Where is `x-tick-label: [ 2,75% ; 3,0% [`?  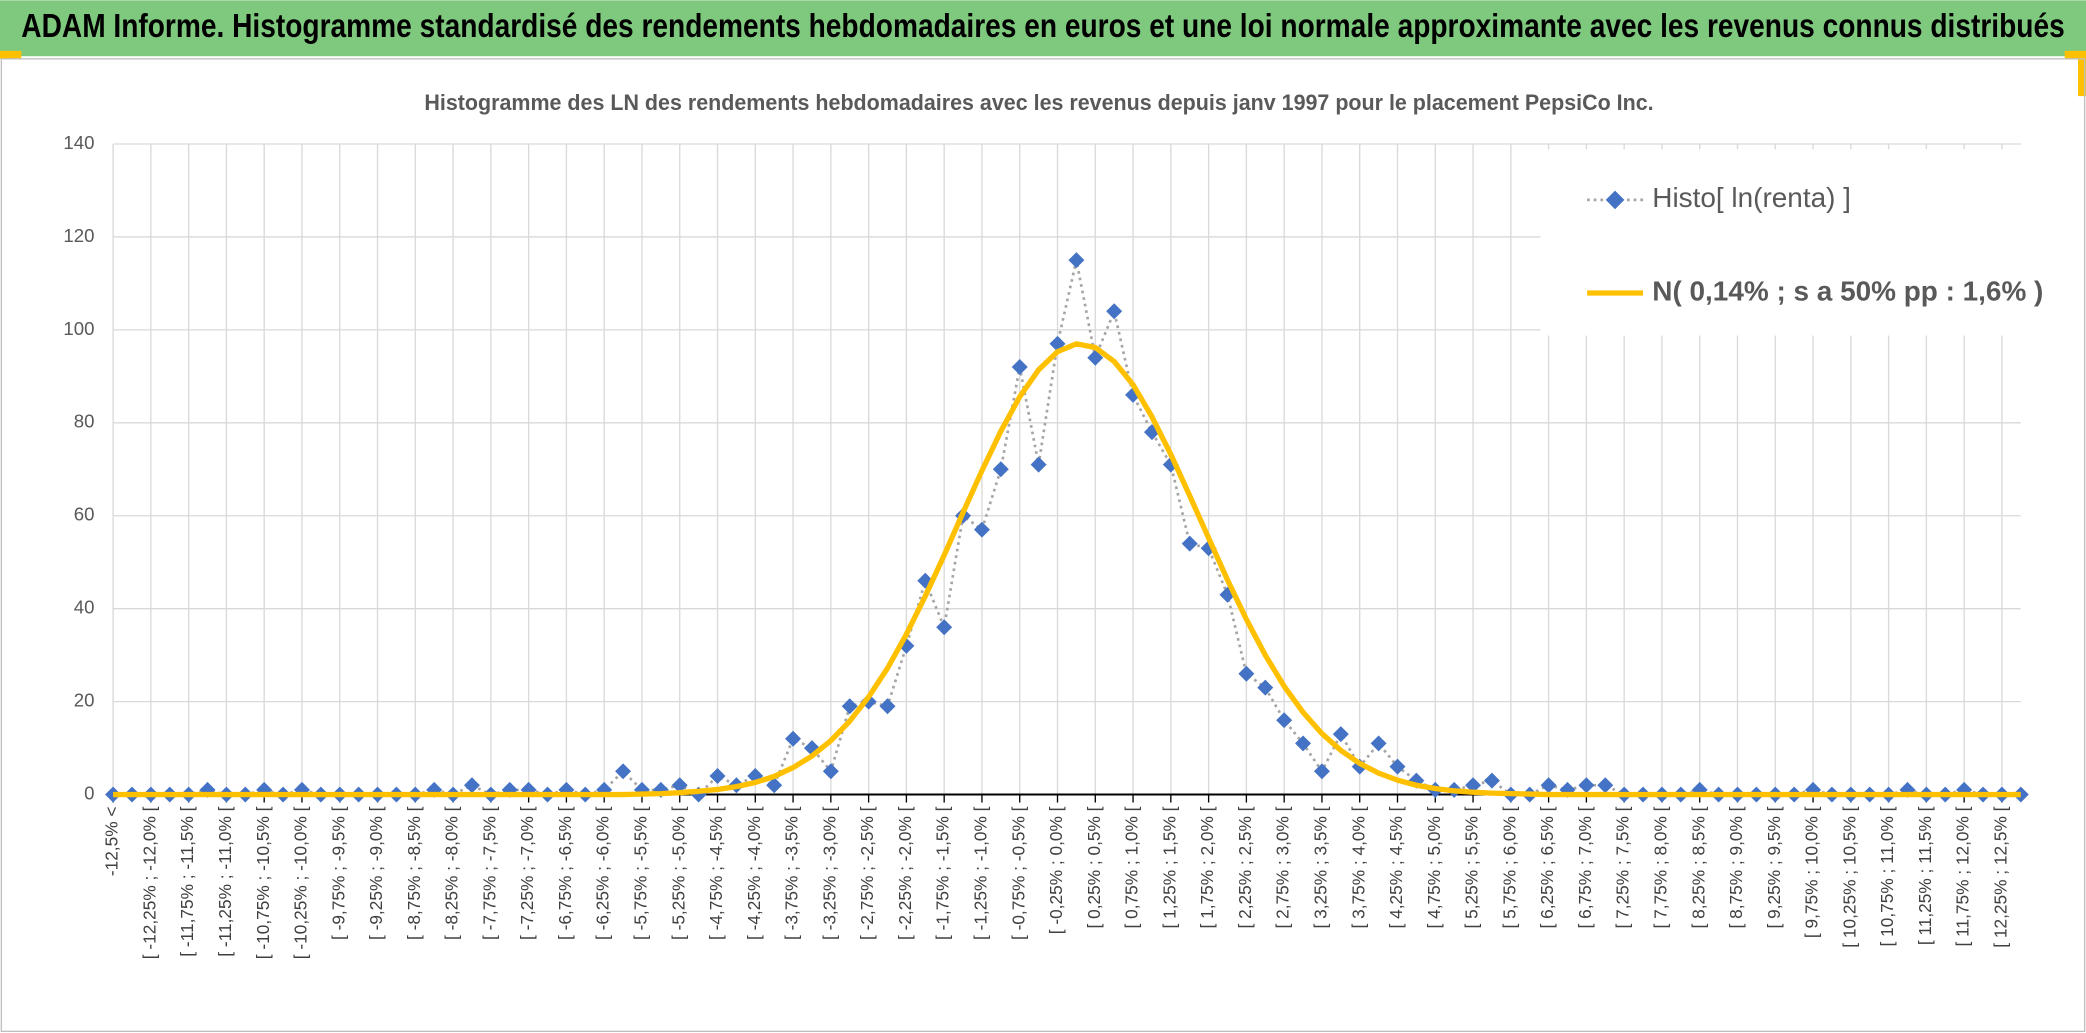 x-tick-label: [ 2,75% ; 3,0% [ is located at coordinates (1283, 867).